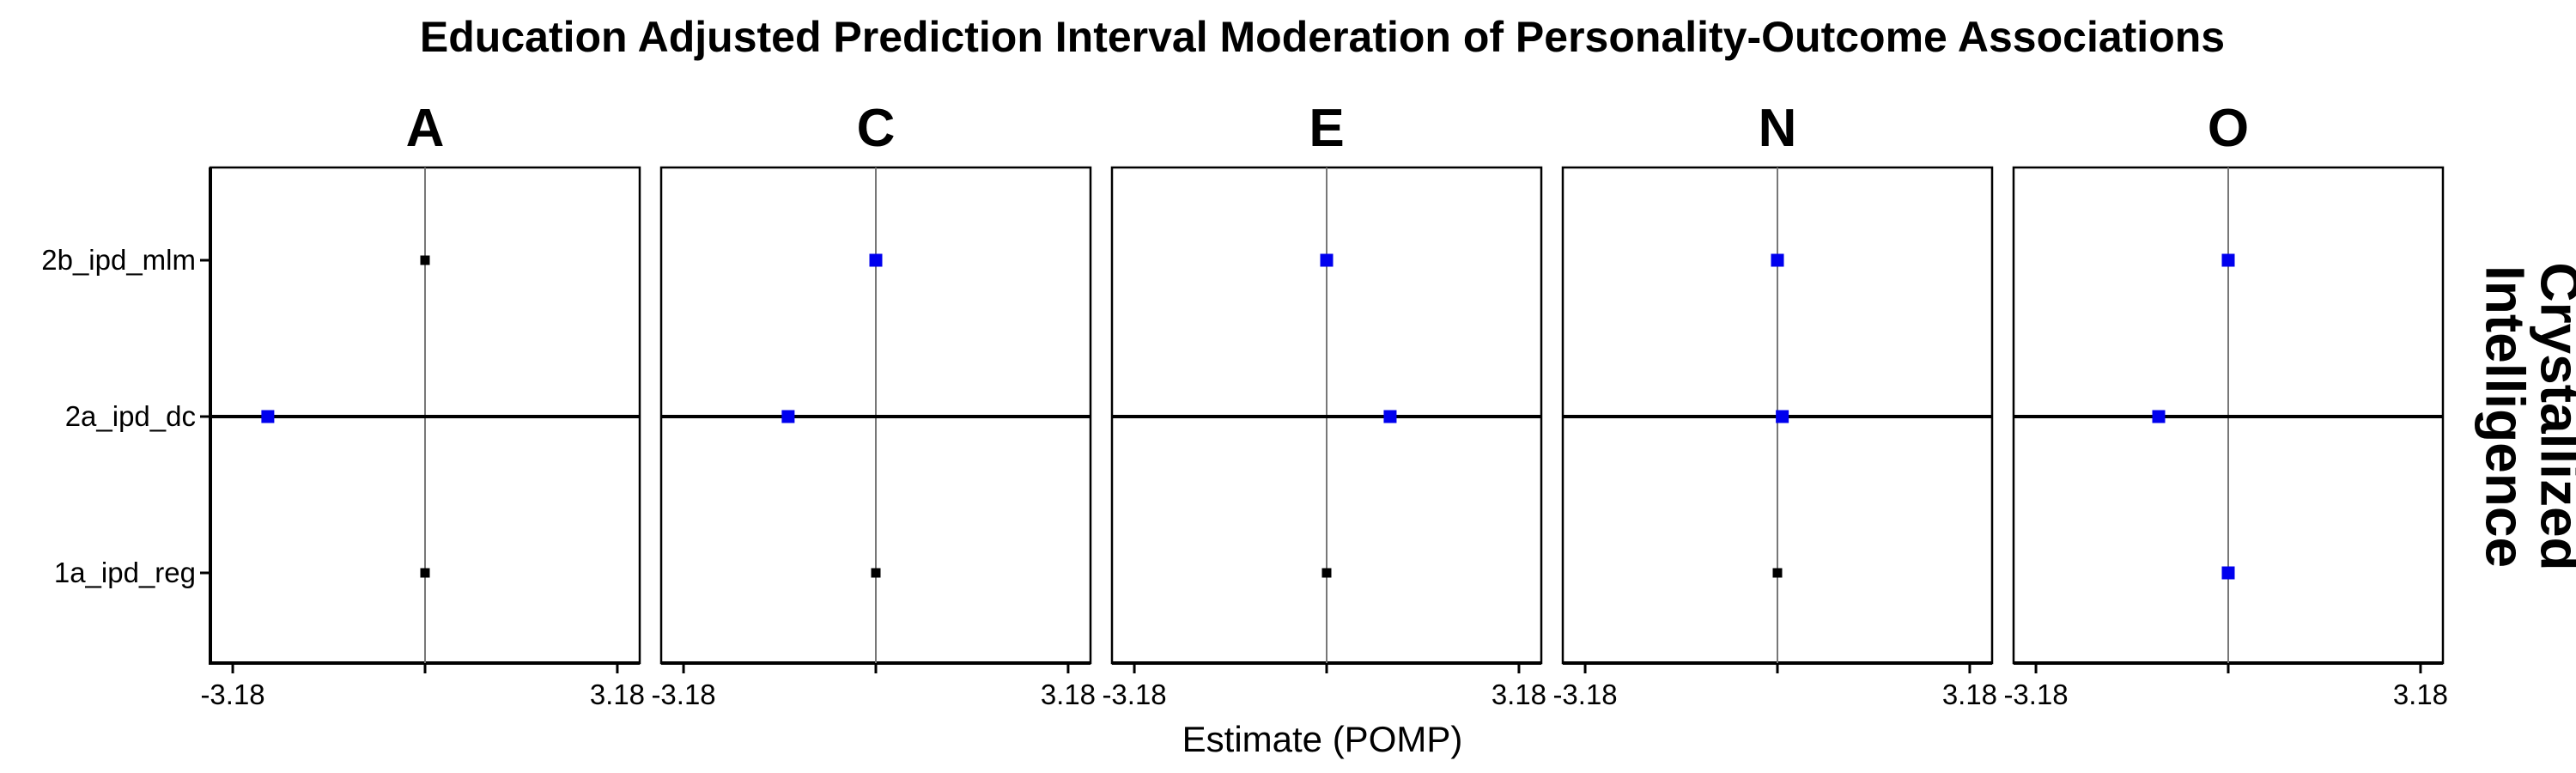  I want to click on facet-strip-label: CrystallizedIntelligence, so click(2525, 416).